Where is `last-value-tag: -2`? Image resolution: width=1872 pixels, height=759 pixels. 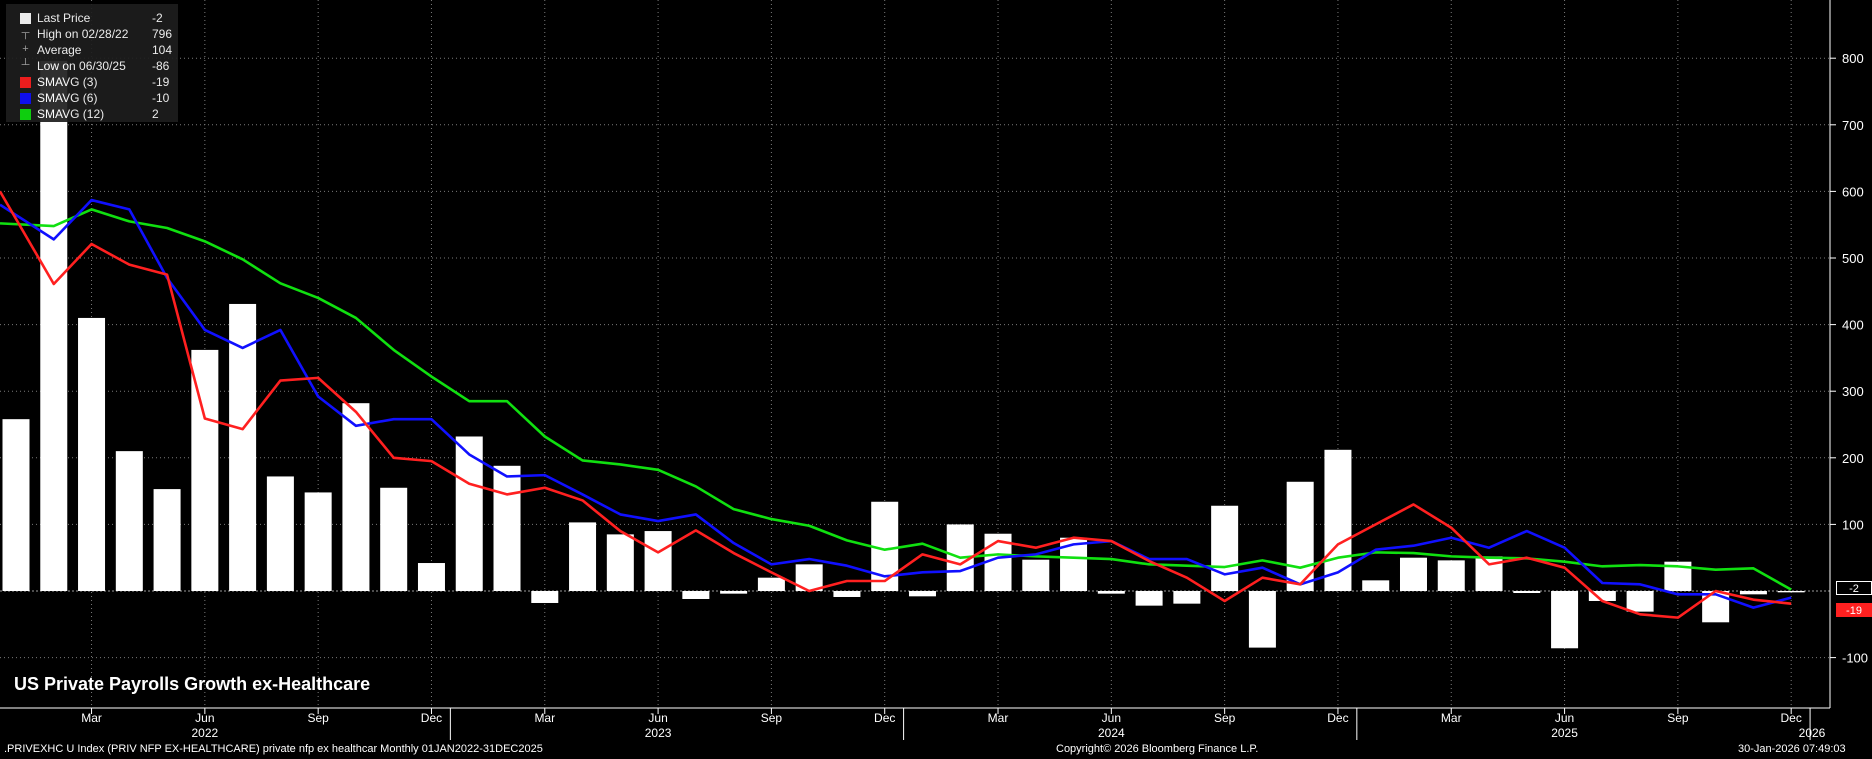
last-value-tag: -2 is located at coordinates (1854, 588).